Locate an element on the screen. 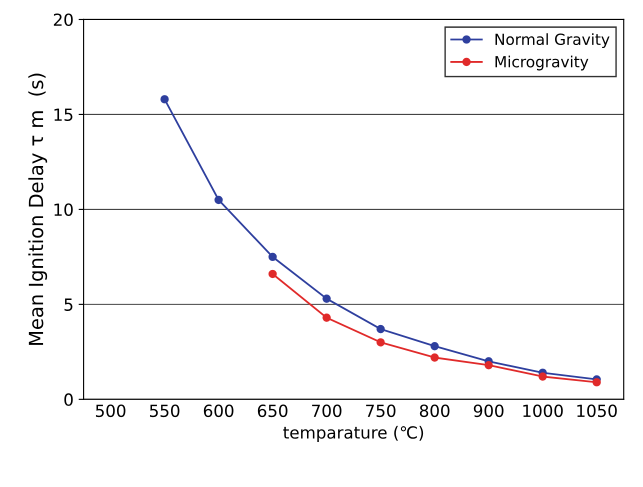 This screenshot has height=487, width=643. x-tick-label: 500 is located at coordinates (111, 411).